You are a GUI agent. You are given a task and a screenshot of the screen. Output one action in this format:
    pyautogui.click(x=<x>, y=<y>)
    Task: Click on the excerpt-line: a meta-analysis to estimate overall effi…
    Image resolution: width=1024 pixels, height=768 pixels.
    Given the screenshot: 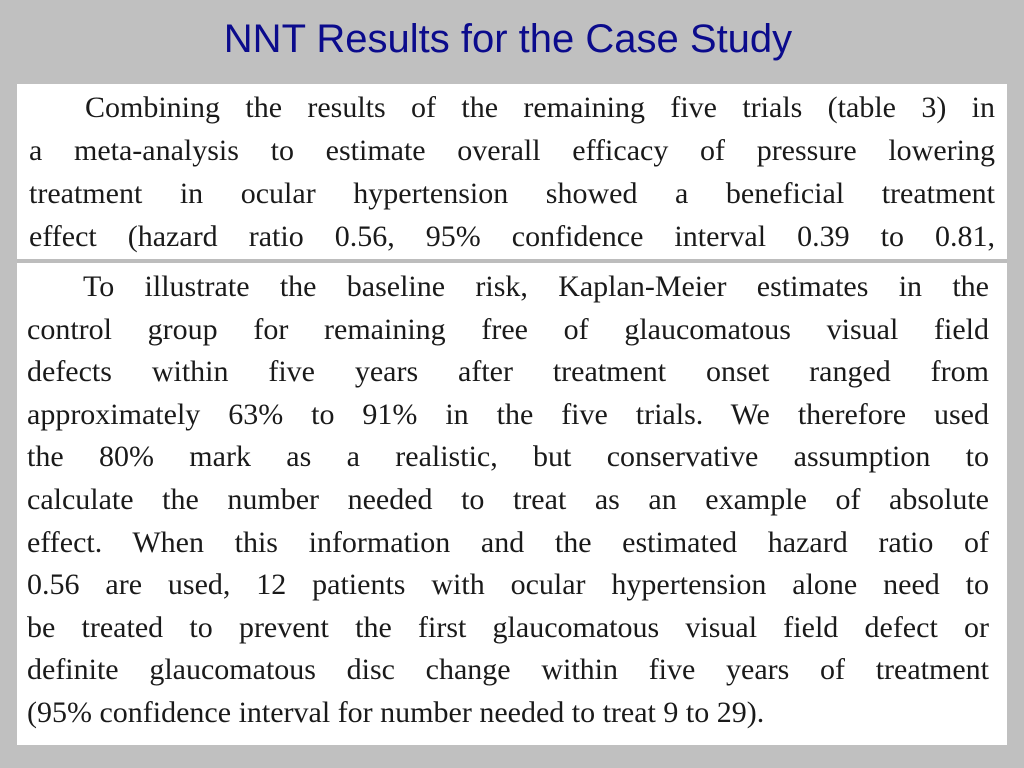 What is the action you would take?
    pyautogui.click(x=512, y=150)
    